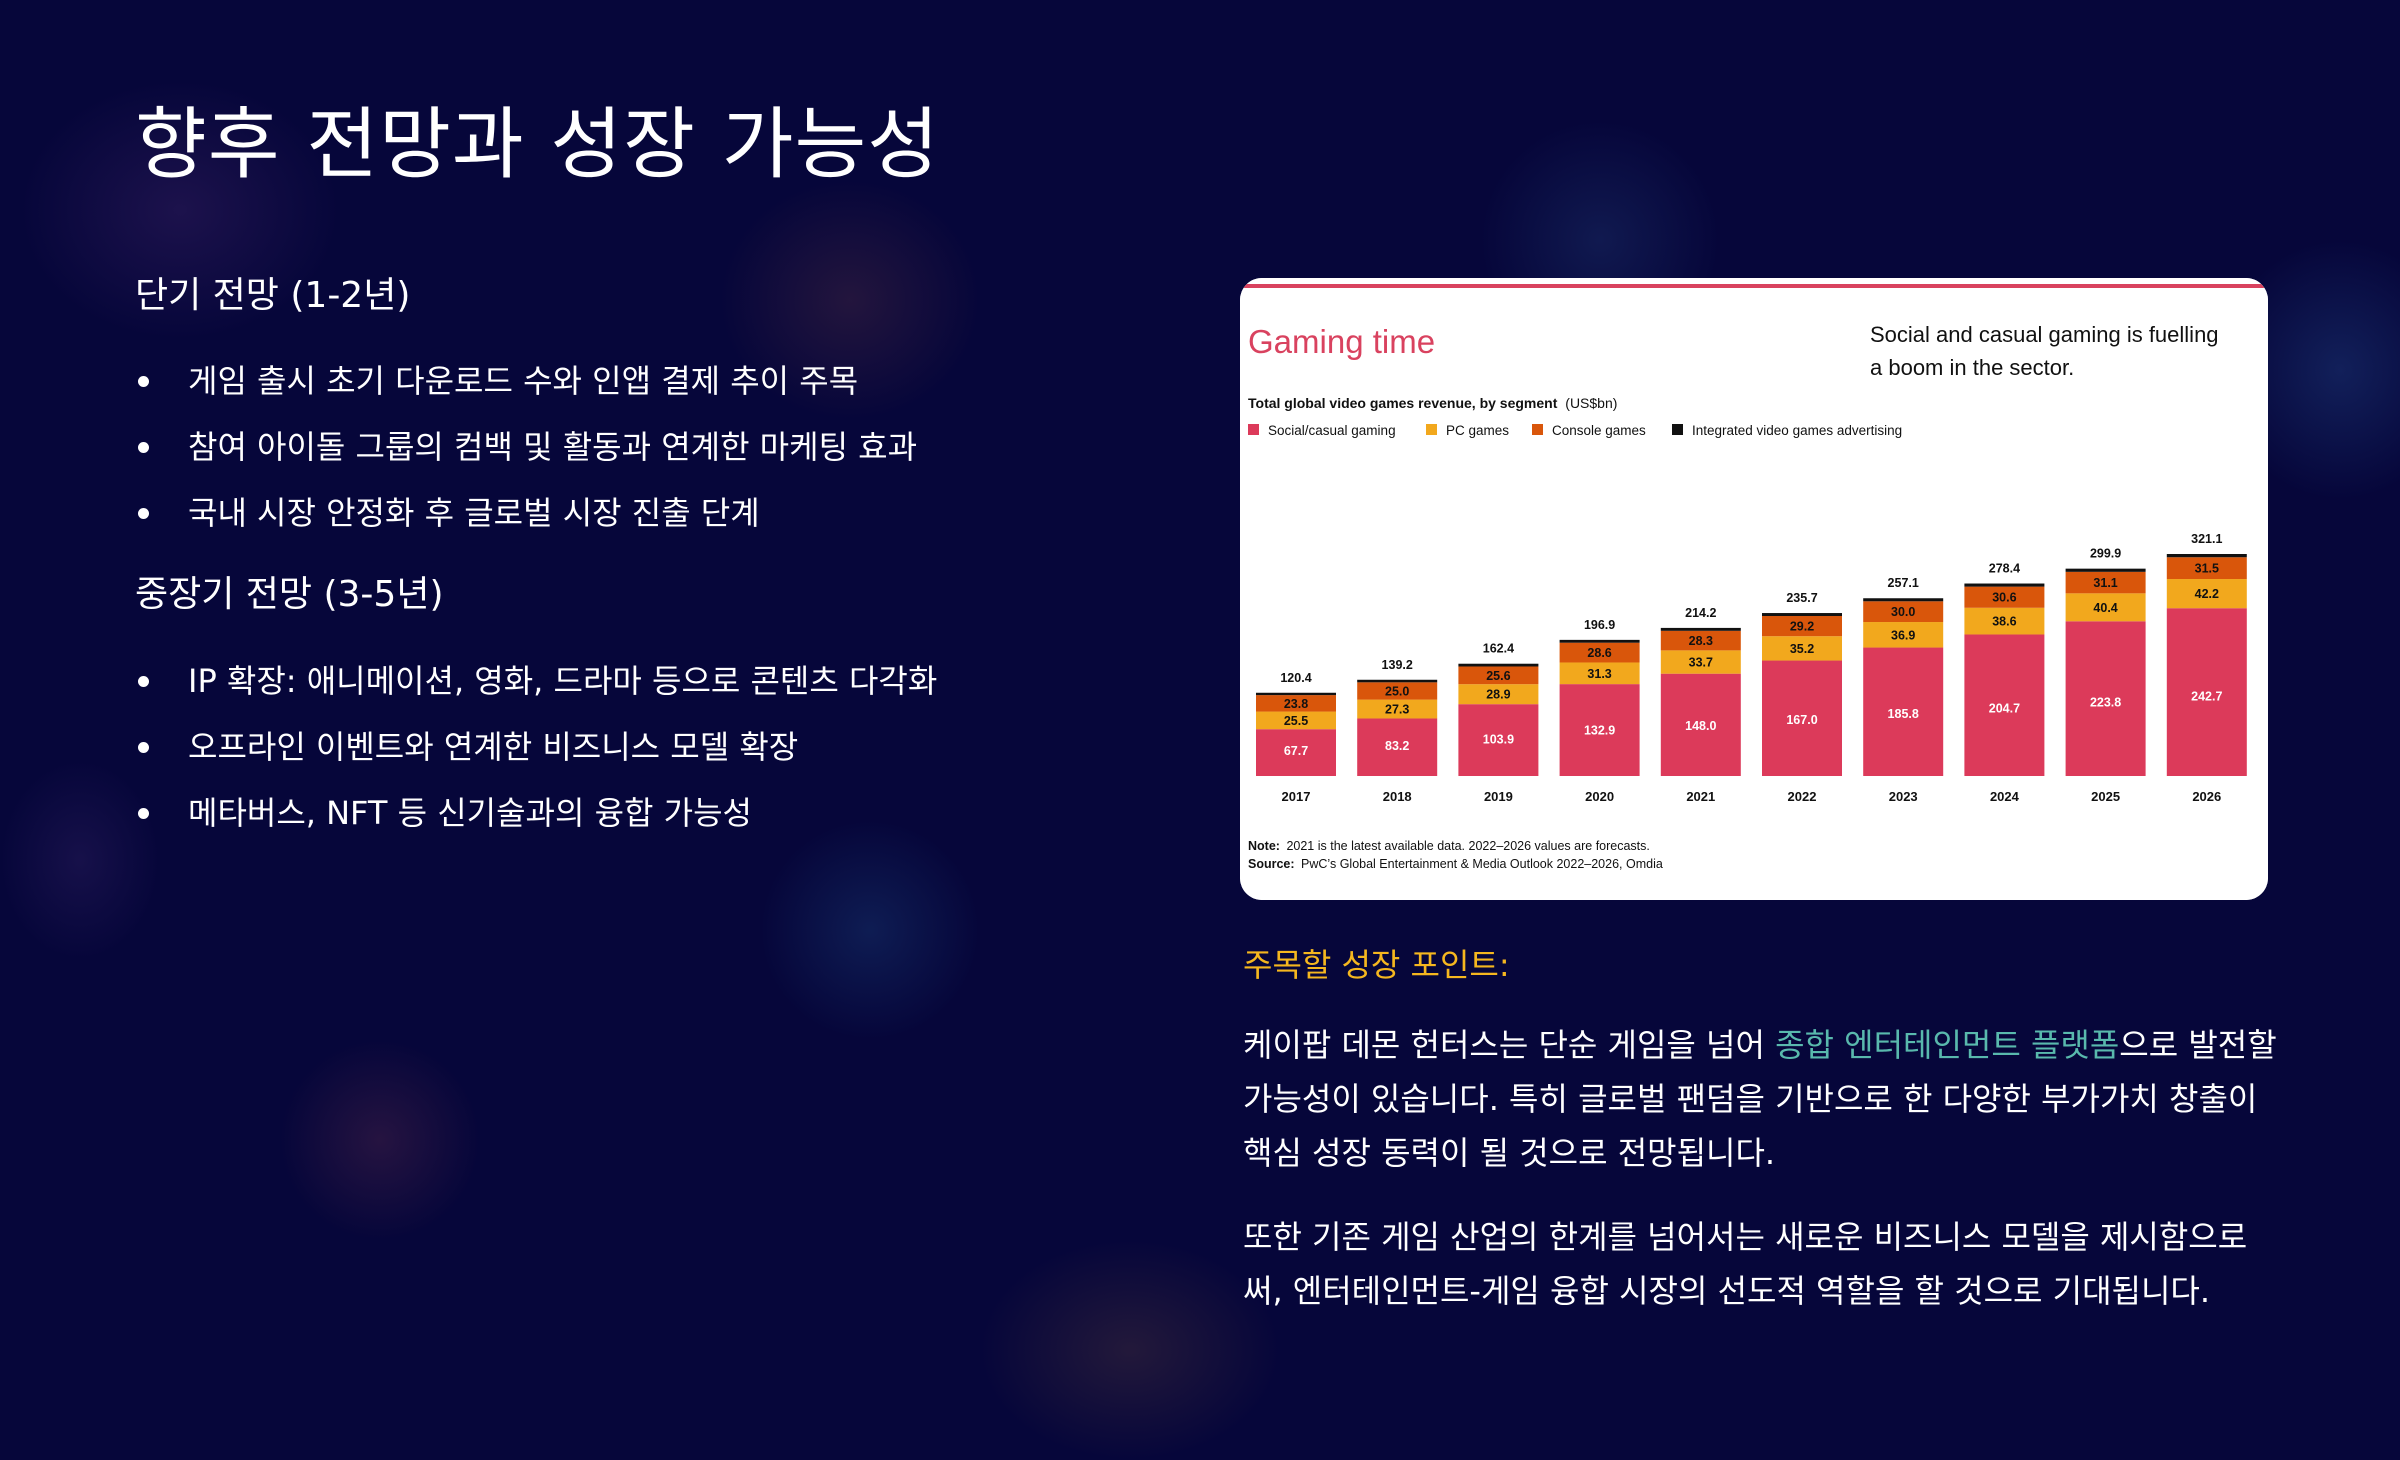  I want to click on bar-value-label: 167.0, so click(1801, 720).